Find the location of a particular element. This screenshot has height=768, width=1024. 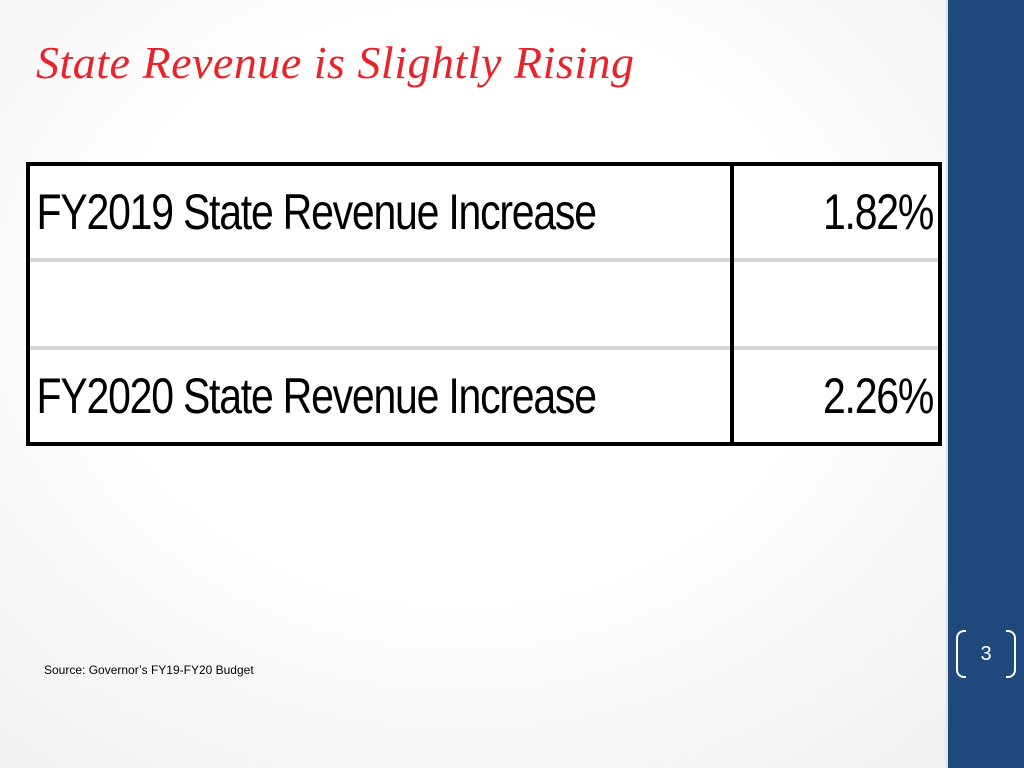

table-row-value is located at coordinates (854, 304).